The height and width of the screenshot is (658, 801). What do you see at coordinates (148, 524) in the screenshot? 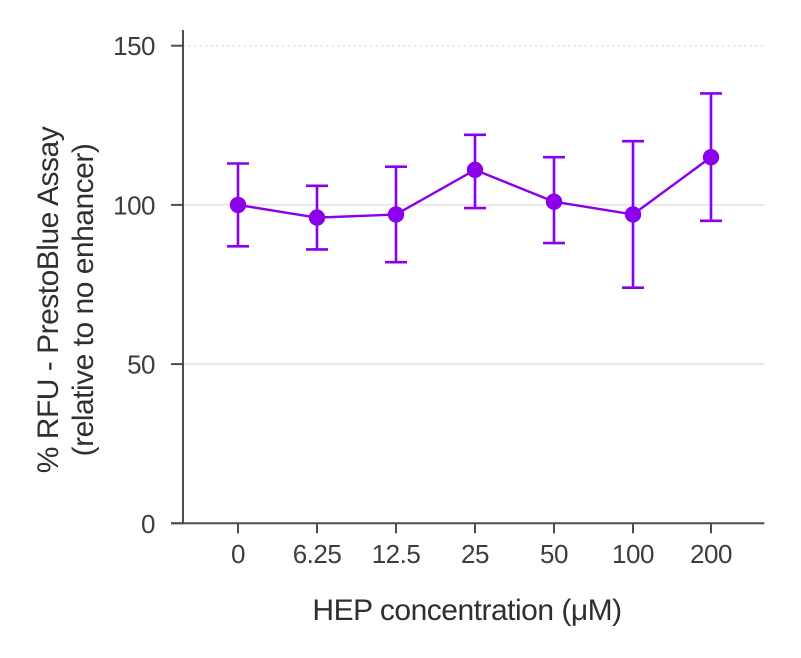
I see `y-tick-label-0: 0` at bounding box center [148, 524].